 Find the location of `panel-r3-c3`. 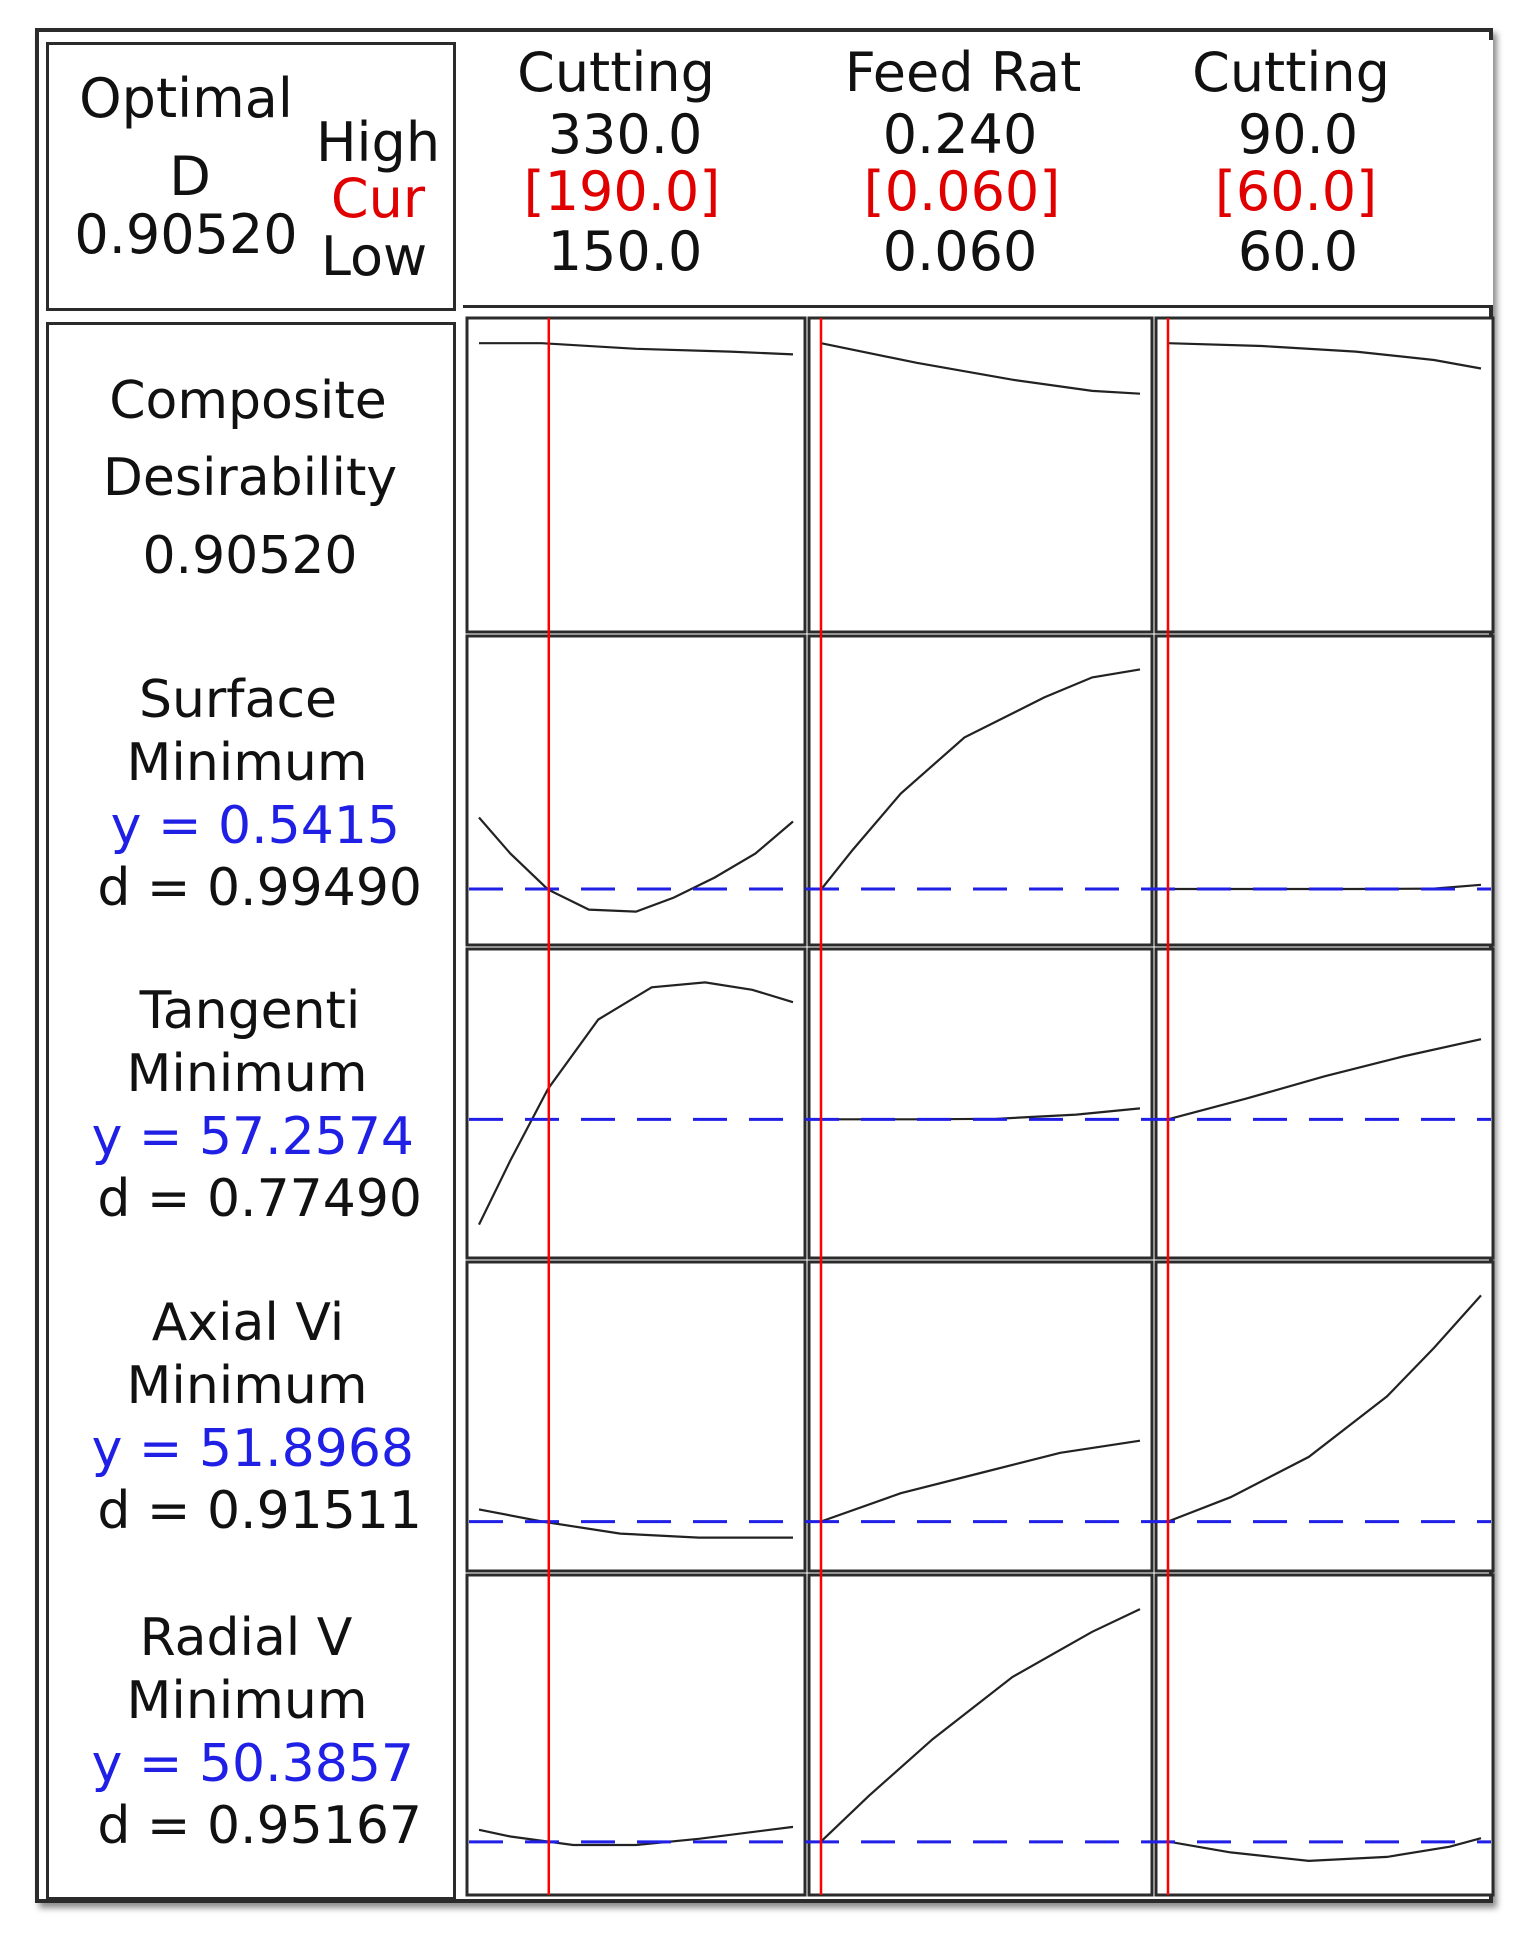

panel-r3-c3 is located at coordinates (1324, 1103).